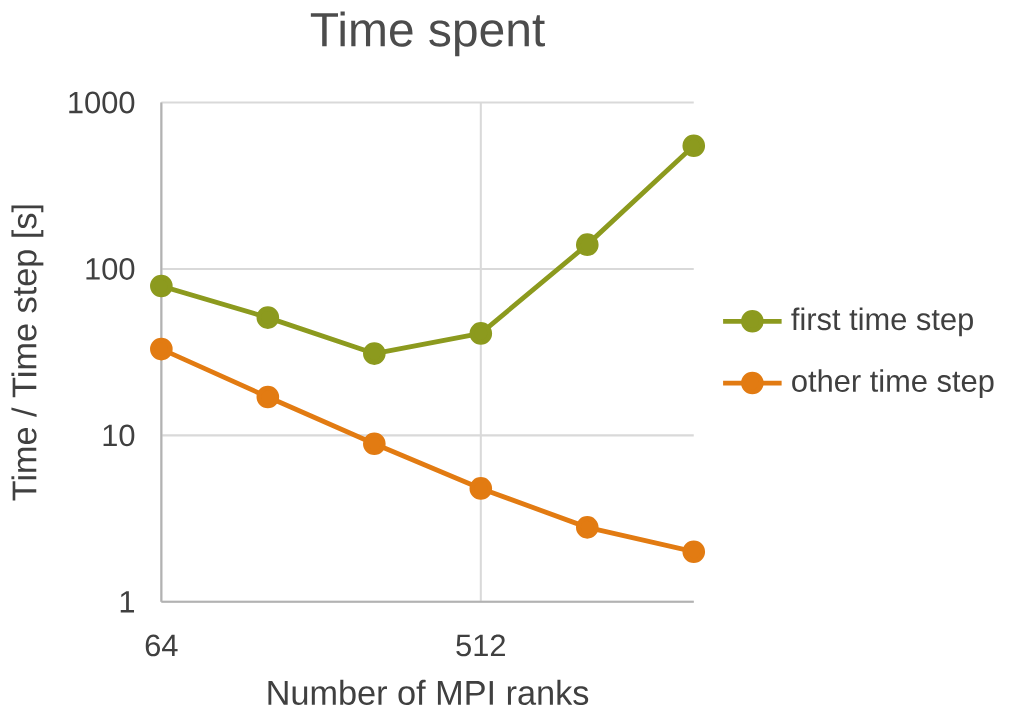  Describe the element at coordinates (127, 601) in the screenshot. I see `y-tick-label: 1` at that location.